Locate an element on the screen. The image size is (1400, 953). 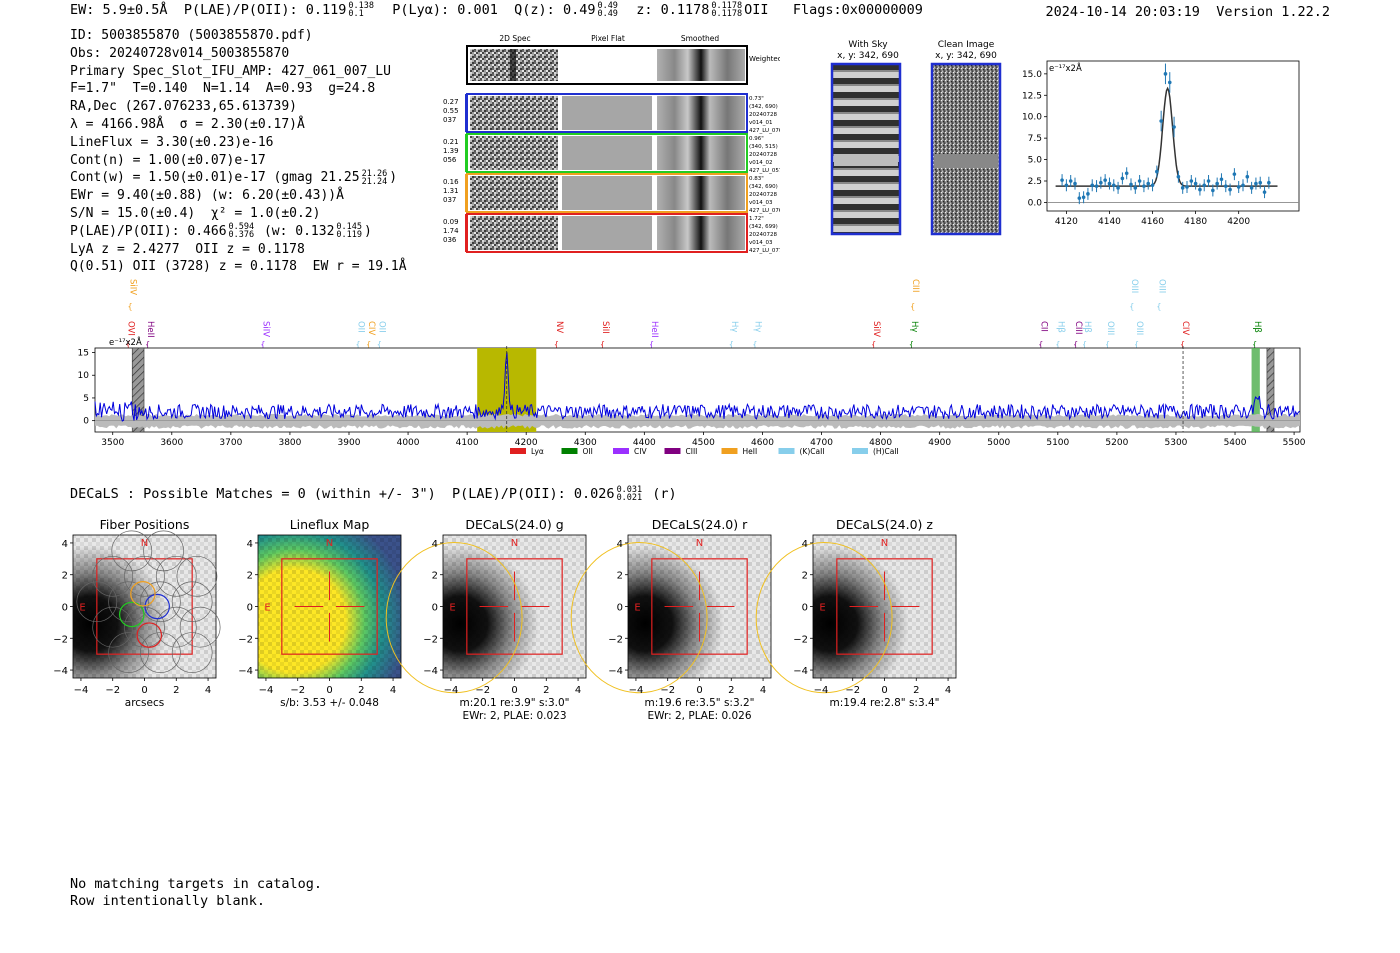
with-sky-coords: x, y: 342, 690 is located at coordinates (868, 56).